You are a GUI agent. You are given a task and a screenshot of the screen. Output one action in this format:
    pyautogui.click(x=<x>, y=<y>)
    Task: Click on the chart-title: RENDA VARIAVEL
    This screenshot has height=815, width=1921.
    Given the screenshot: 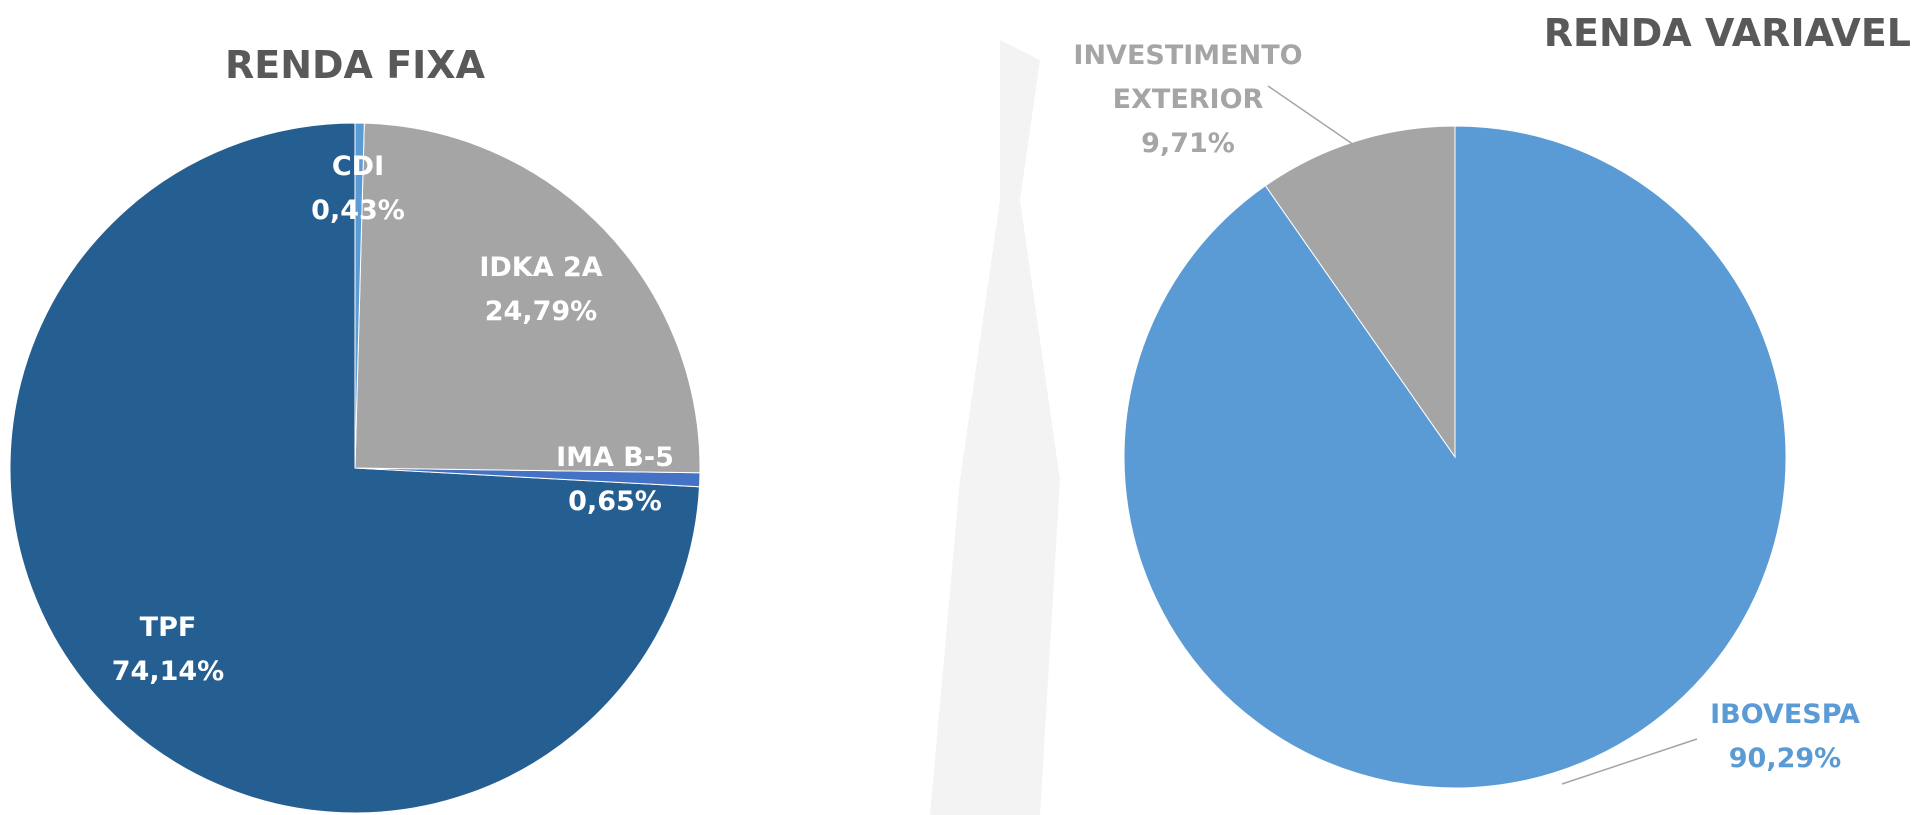 What is the action you would take?
    pyautogui.click(x=1727, y=33)
    